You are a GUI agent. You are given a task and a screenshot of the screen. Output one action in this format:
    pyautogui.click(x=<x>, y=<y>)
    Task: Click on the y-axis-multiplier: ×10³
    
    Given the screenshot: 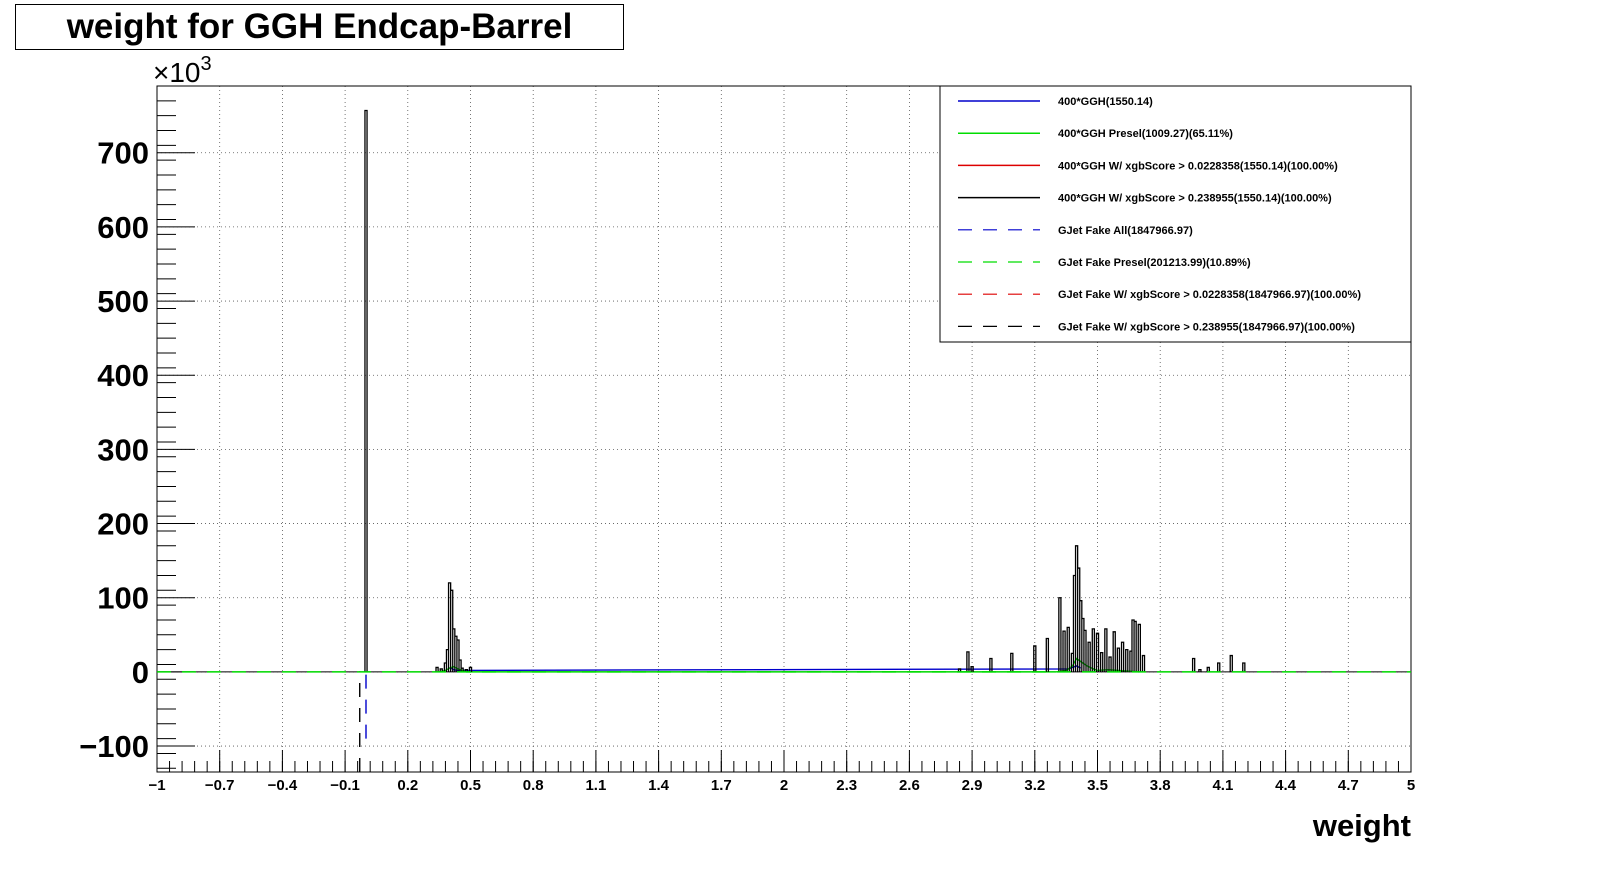 What is the action you would take?
    pyautogui.click(x=182, y=70)
    